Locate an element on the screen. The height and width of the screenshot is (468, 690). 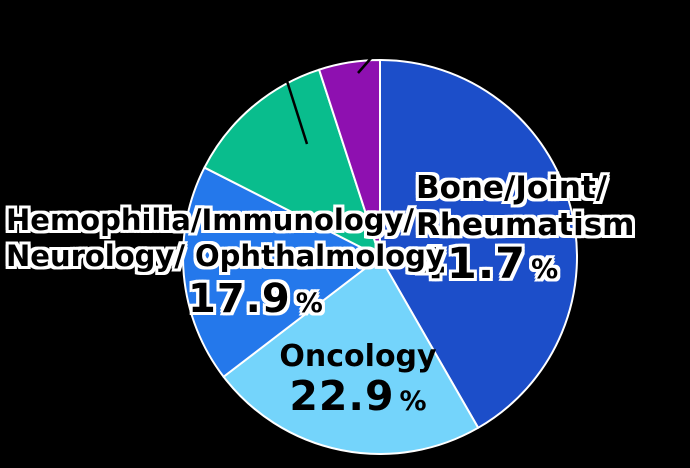
slice-percent: 22.9% is located at coordinates (358, 397).